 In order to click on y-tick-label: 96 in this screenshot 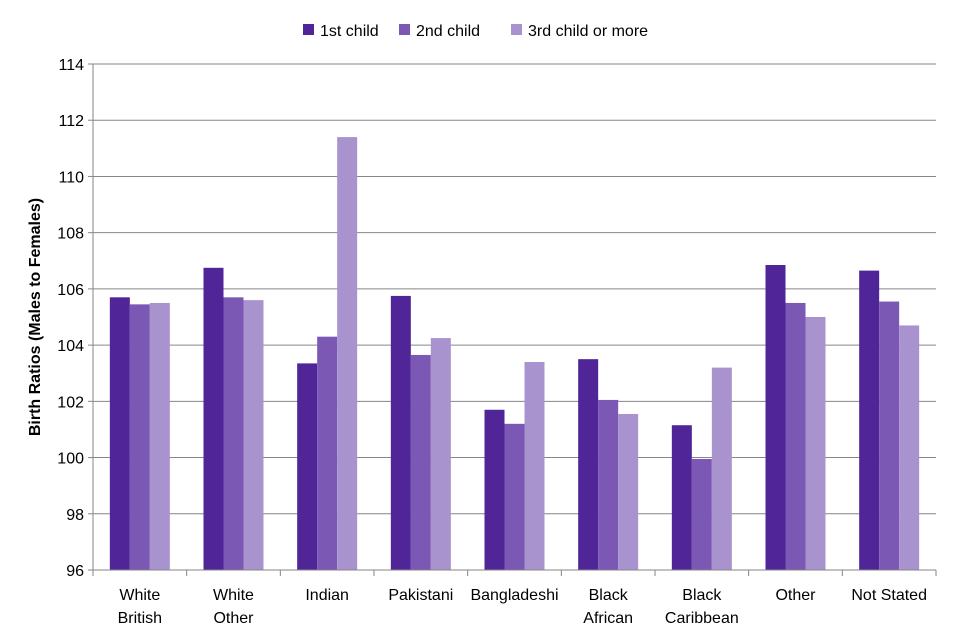, I will do `click(75, 571)`.